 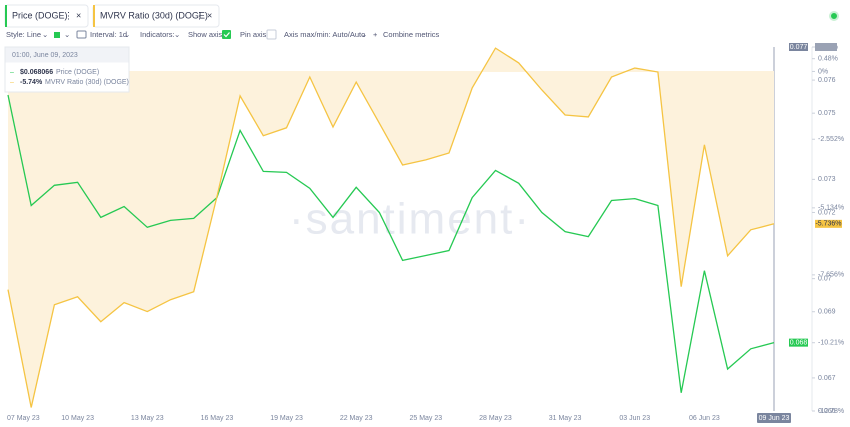 What do you see at coordinates (87, 82) in the screenshot?
I see `tooltip-metric: MVRV Ratio (30d) (DOGE)` at bounding box center [87, 82].